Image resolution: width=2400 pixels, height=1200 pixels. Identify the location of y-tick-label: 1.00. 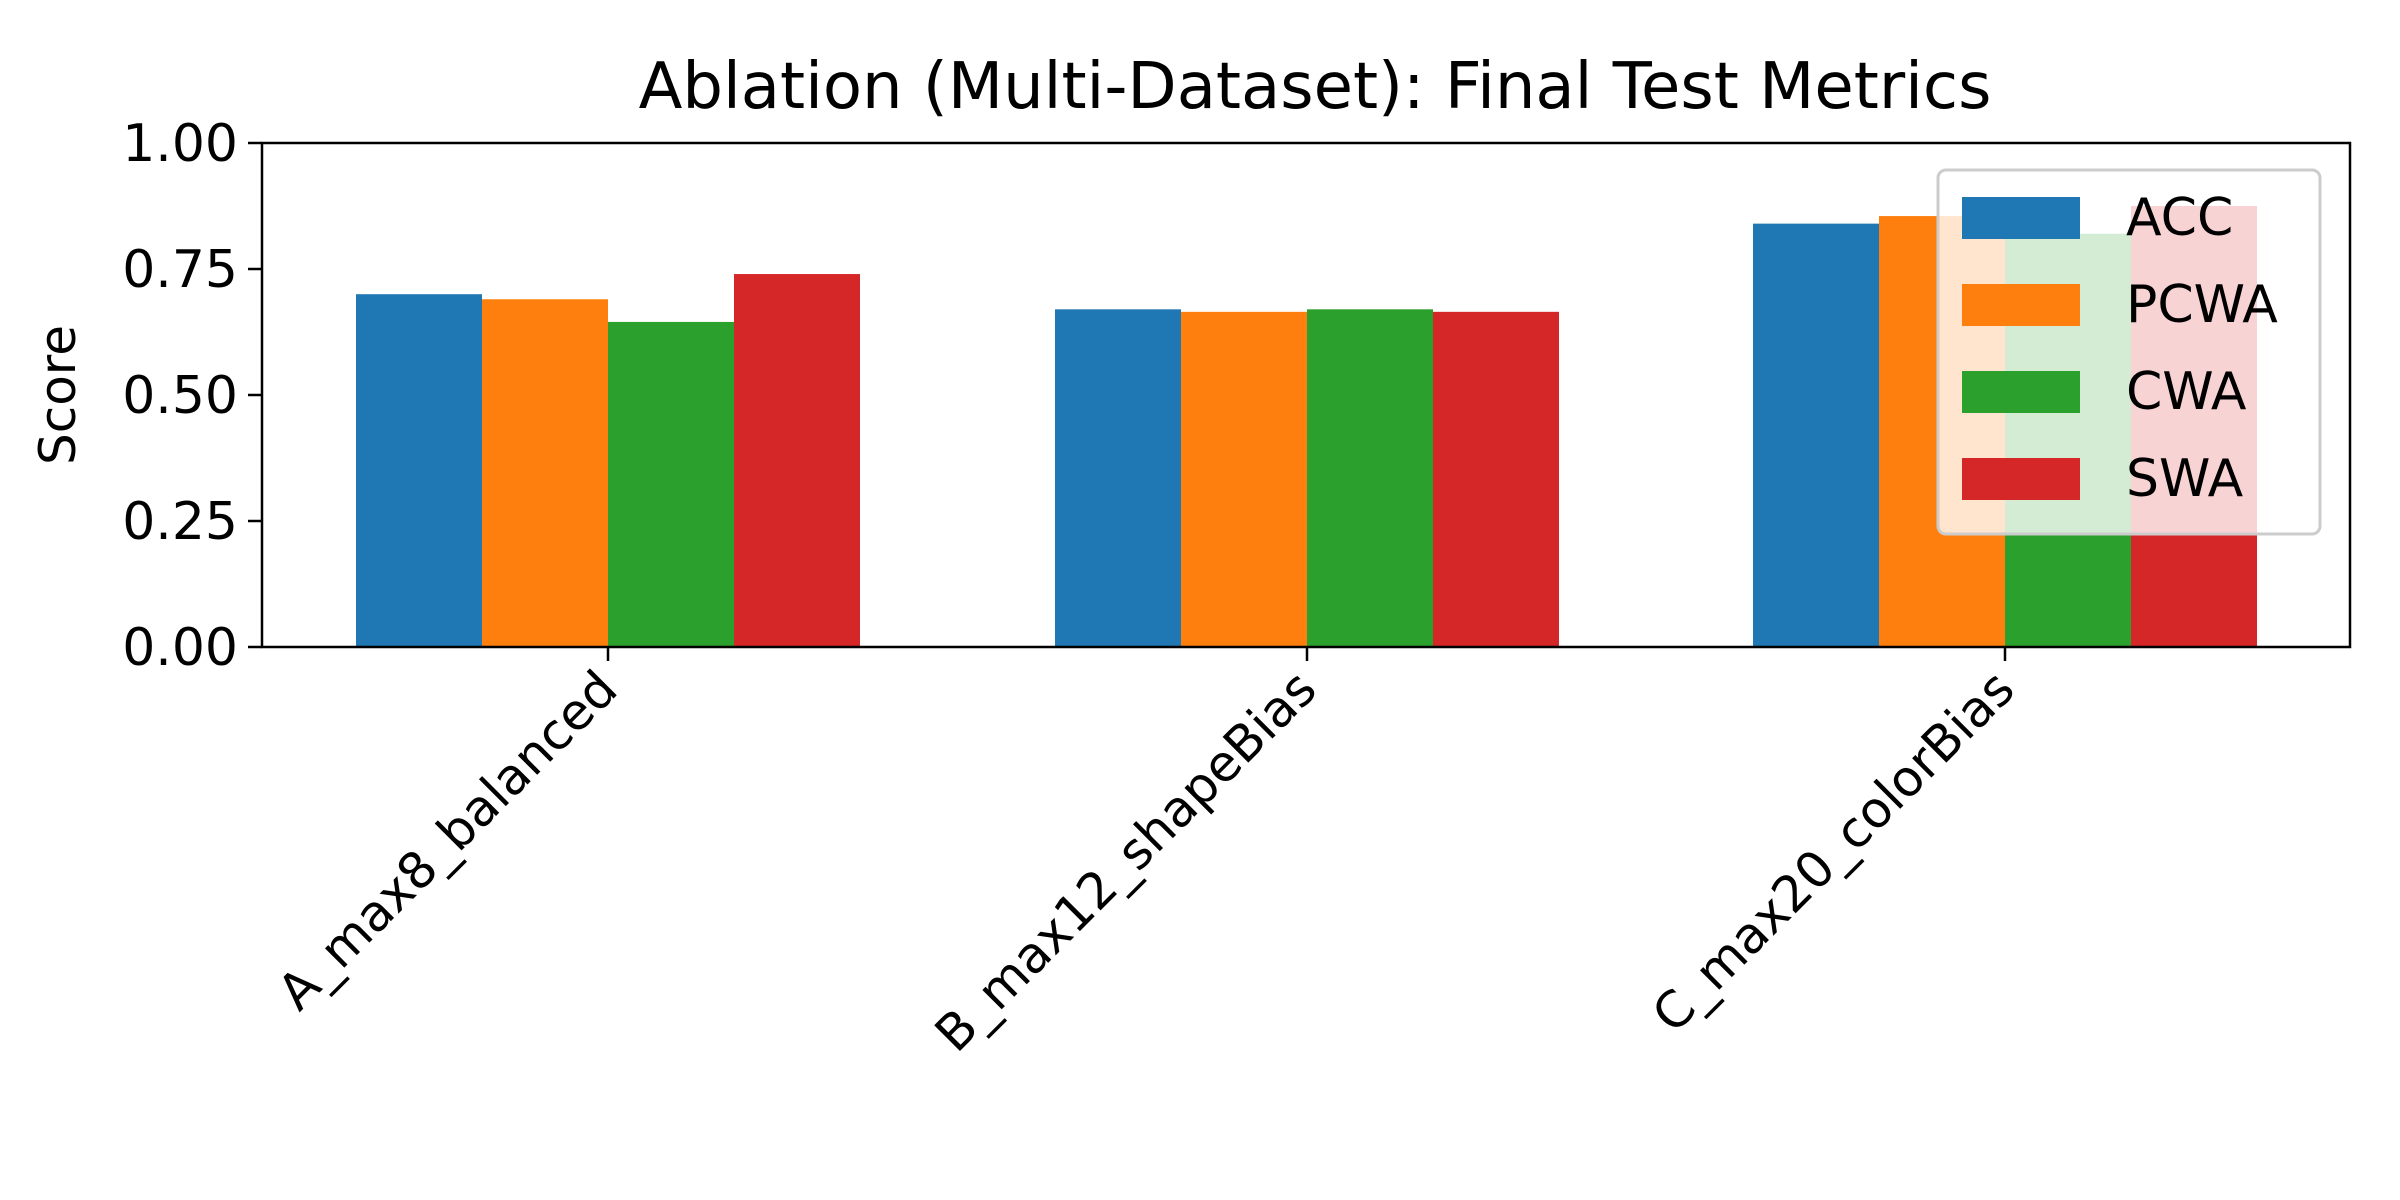
(180, 144).